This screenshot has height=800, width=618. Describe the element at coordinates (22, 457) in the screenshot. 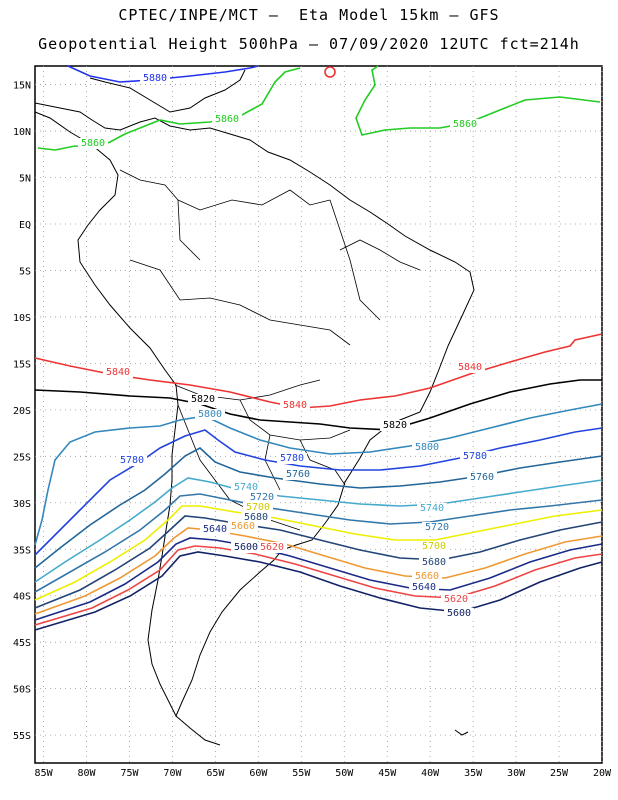

I see `lat-label: 25S` at that location.